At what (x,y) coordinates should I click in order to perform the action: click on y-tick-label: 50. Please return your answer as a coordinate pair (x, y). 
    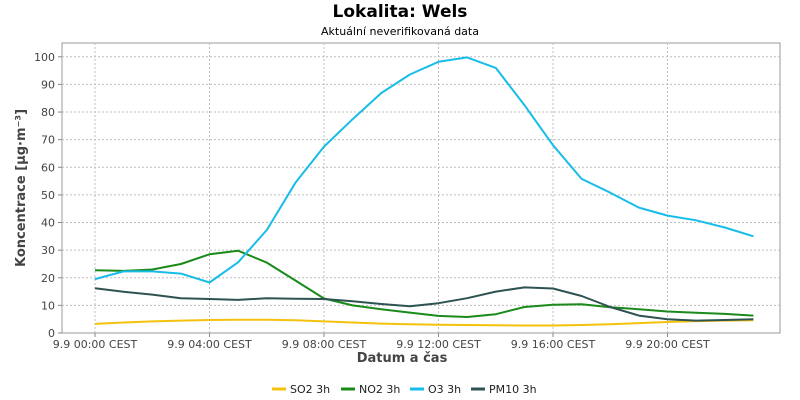
    Looking at the image, I should click on (48, 195).